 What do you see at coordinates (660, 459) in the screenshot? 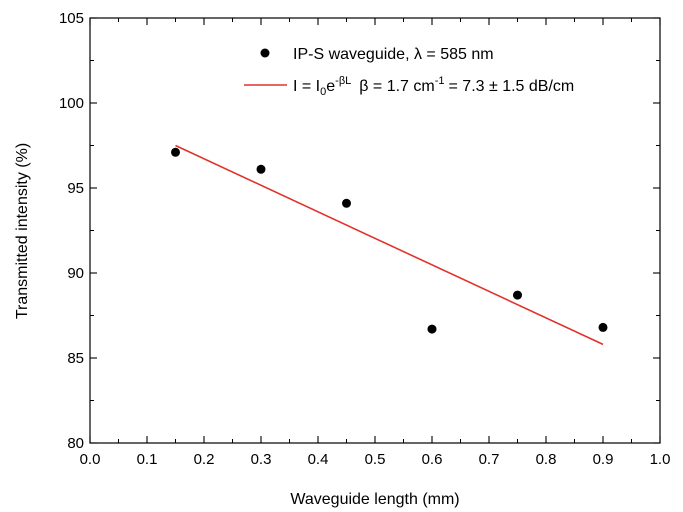
I see `x-tick-label: 1.0` at bounding box center [660, 459].